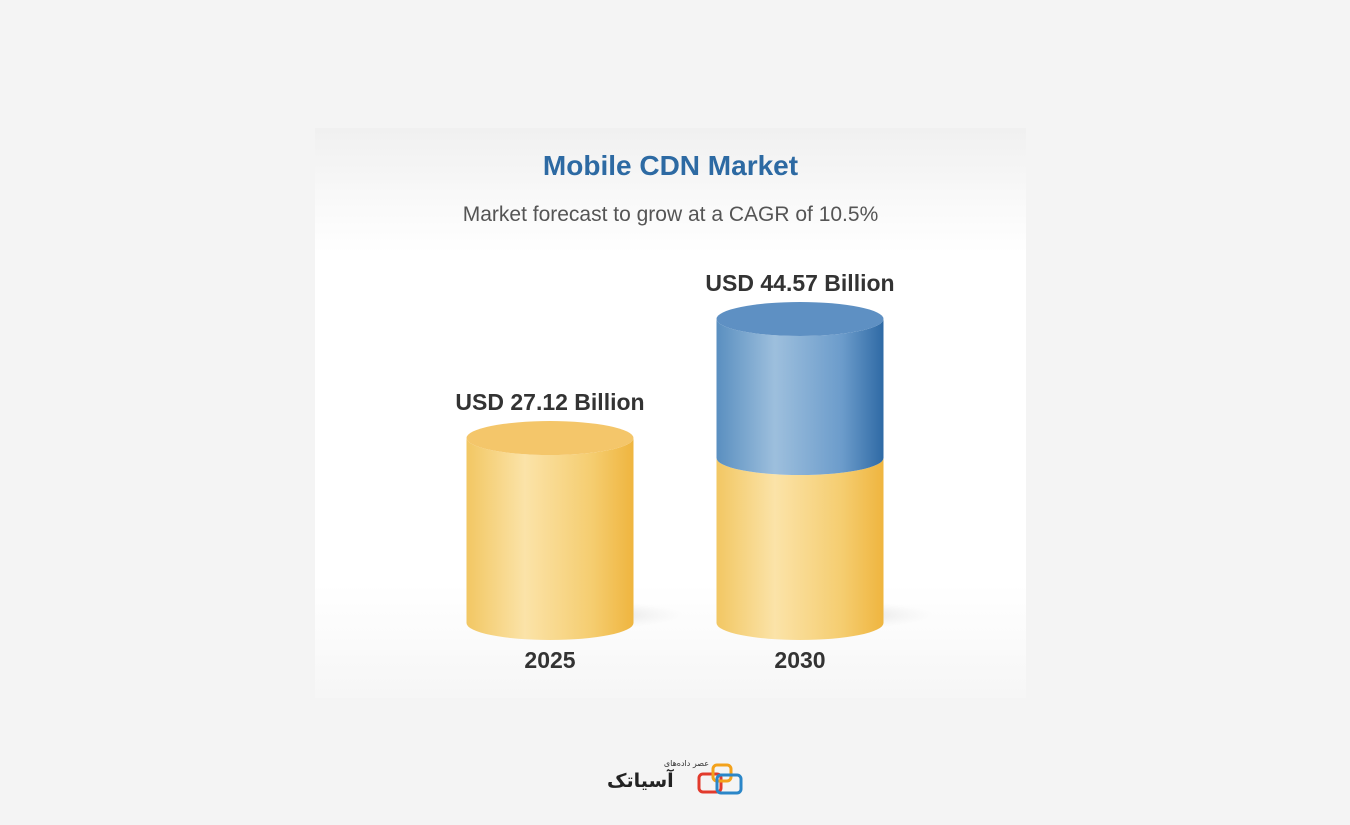 This screenshot has width=1350, height=825. I want to click on data-label: USD 27.12 Billion, so click(549, 402).